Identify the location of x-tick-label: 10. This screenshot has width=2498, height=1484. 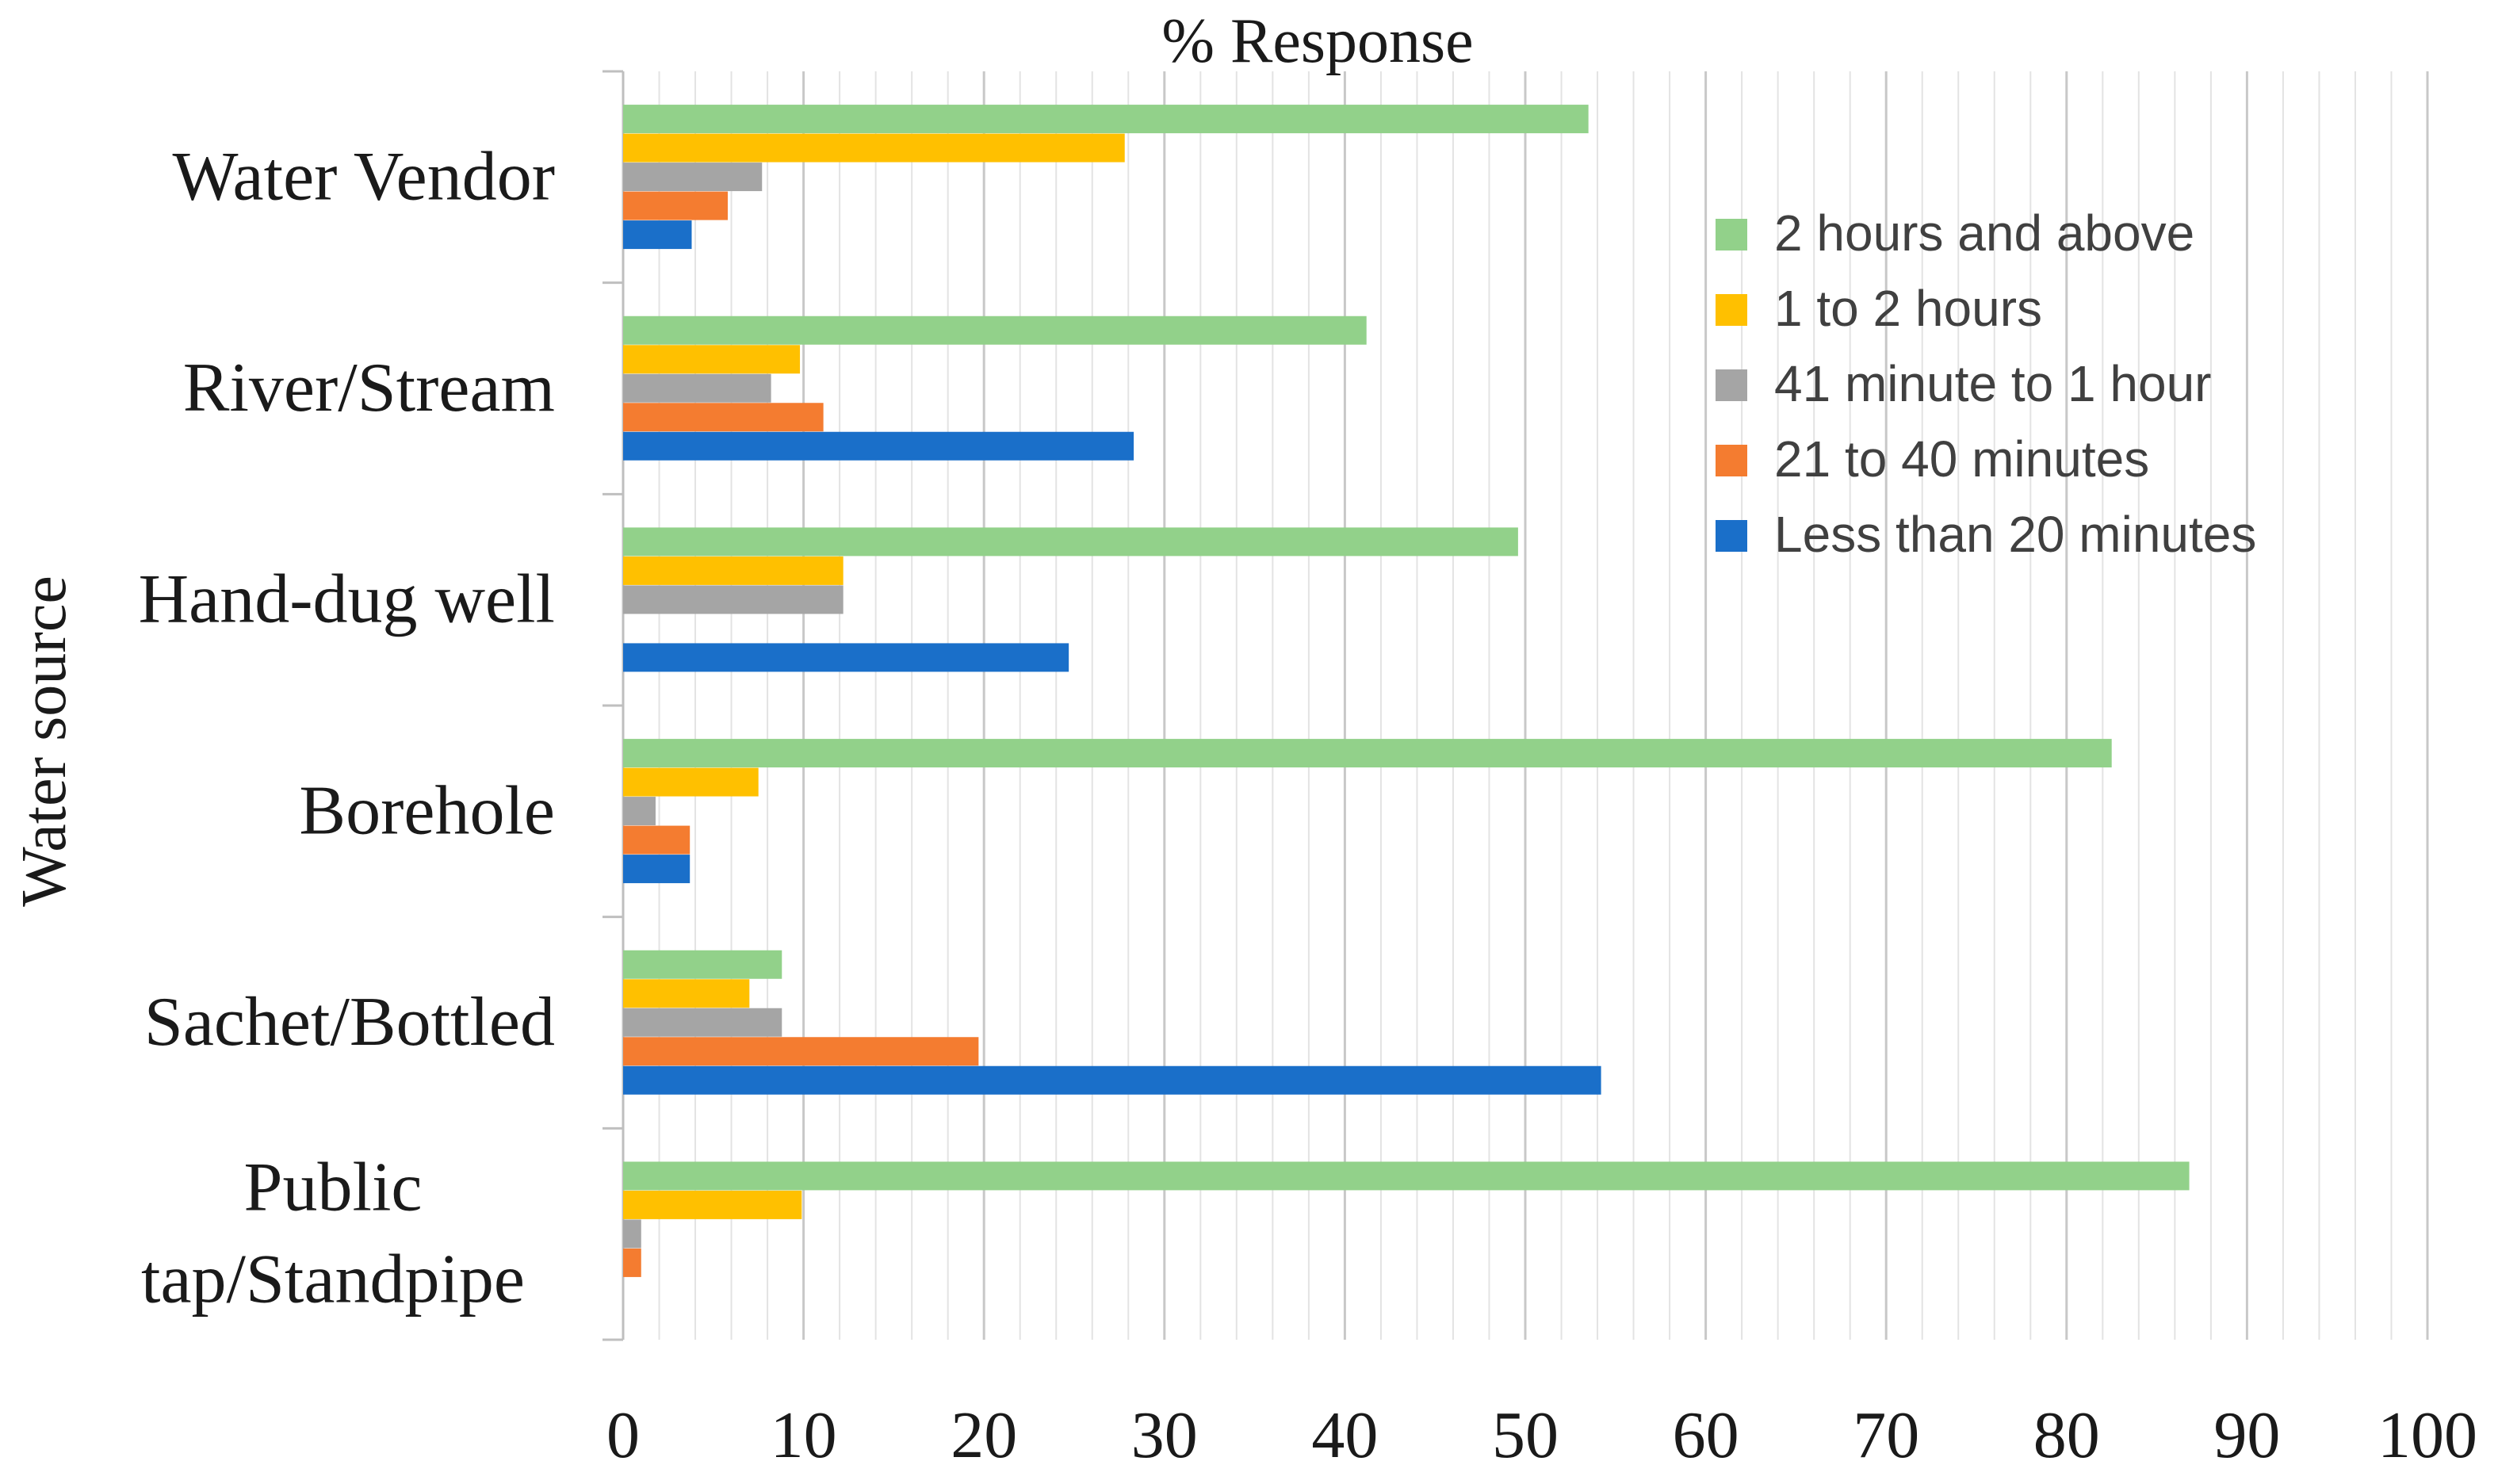
(804, 1435).